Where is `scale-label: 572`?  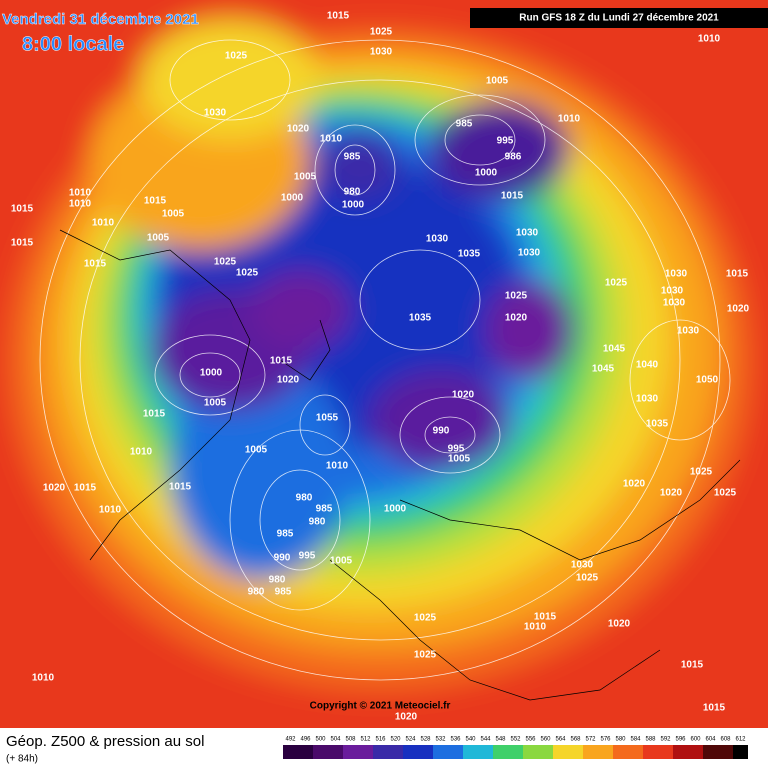
scale-label: 572 is located at coordinates (590, 740).